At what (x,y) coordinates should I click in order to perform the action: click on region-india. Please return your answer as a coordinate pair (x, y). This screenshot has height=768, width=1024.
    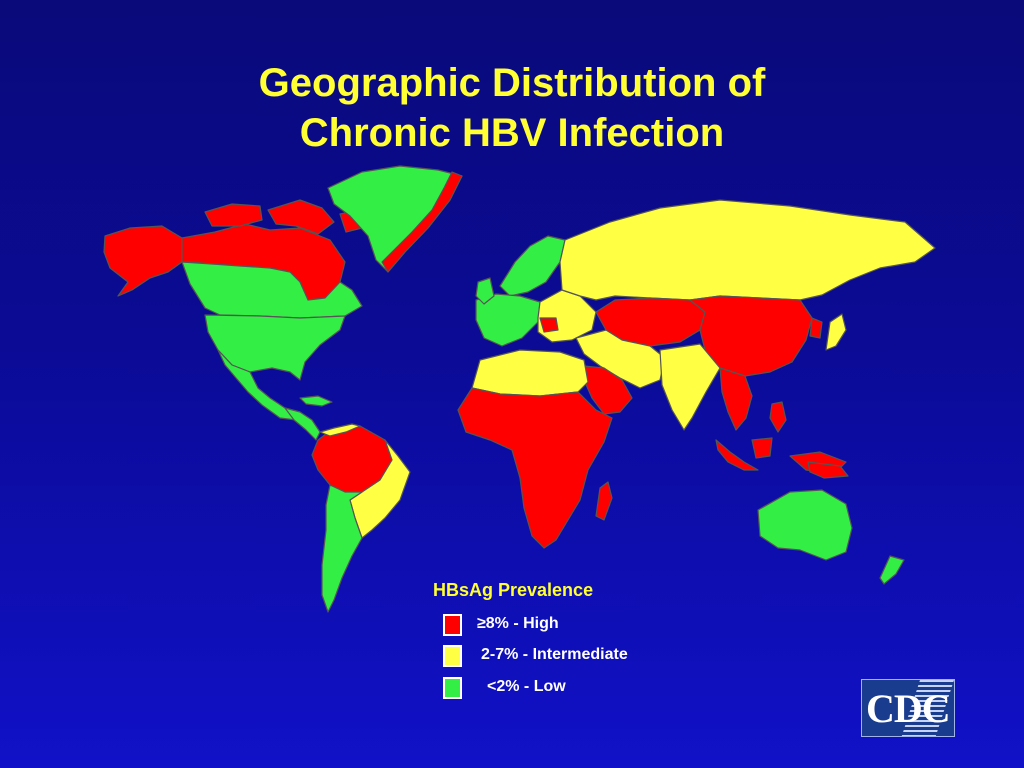
    Looking at the image, I should click on (690, 387).